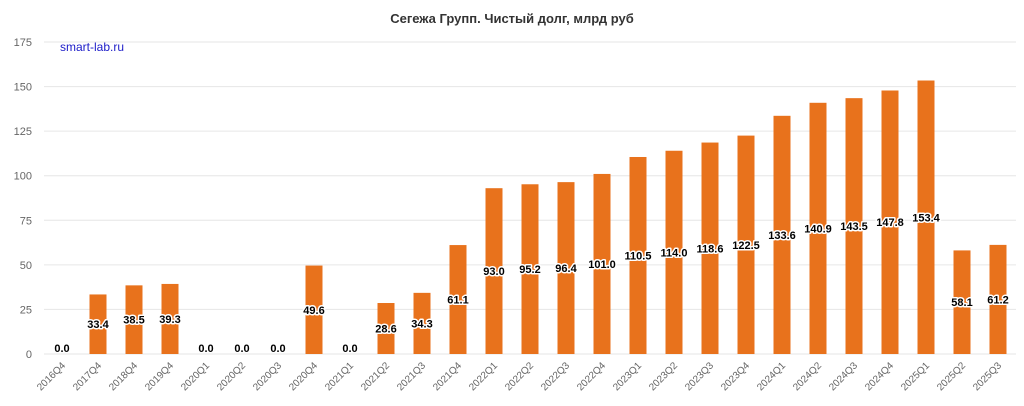  Describe the element at coordinates (277, 349) in the screenshot. I see `data-label-2020Q3: 0.0` at that location.